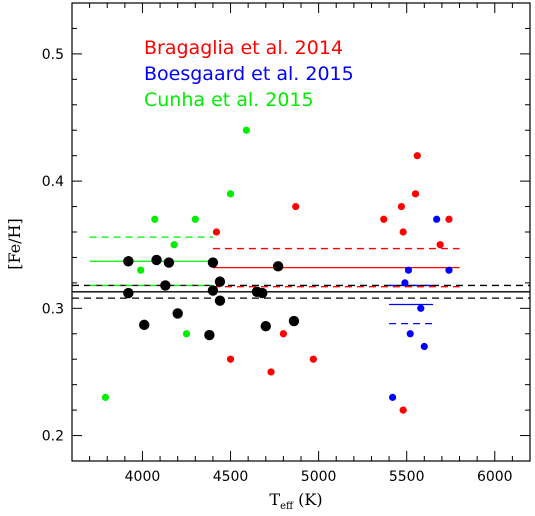 The height and width of the screenshot is (516, 535). Describe the element at coordinates (53, 55) in the screenshot. I see `y-tick-label: 0.5` at that location.